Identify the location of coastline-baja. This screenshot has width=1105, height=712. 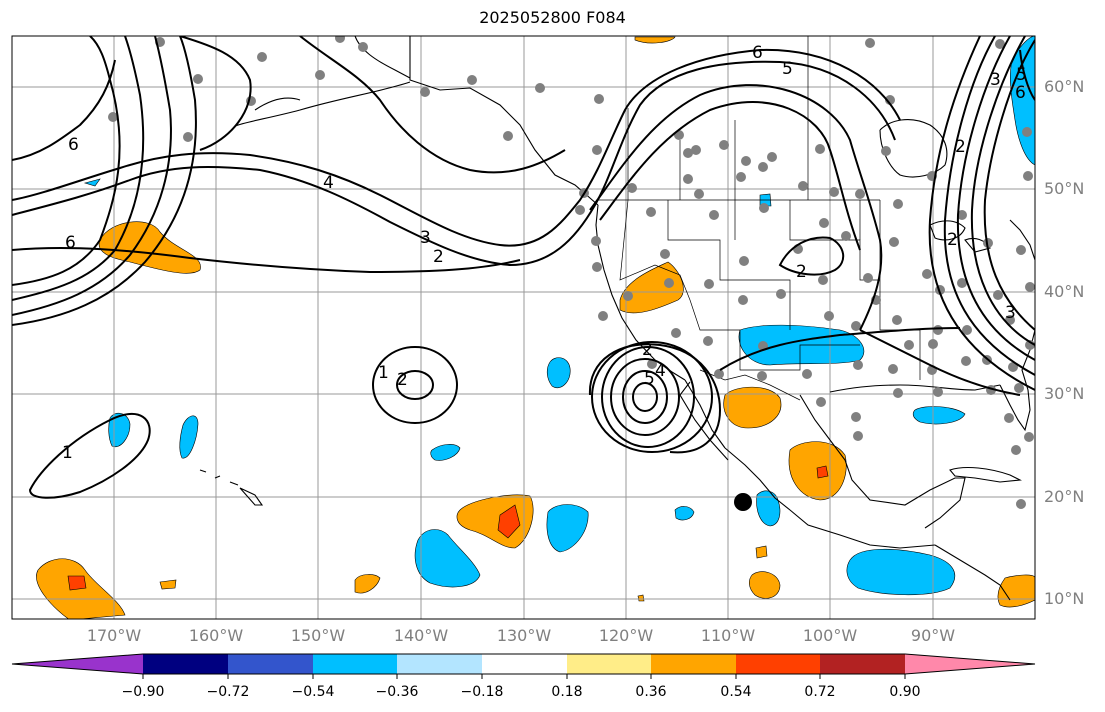
(704, 420).